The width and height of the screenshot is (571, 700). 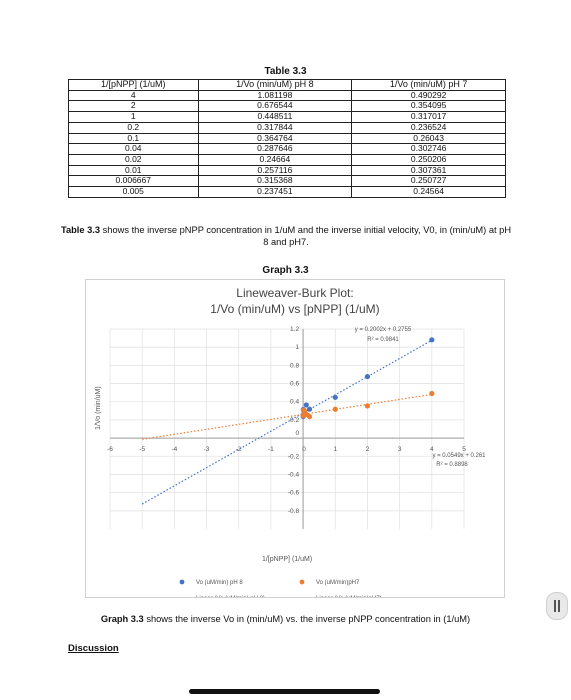 I want to click on table-cell: 0.04, so click(x=133, y=149).